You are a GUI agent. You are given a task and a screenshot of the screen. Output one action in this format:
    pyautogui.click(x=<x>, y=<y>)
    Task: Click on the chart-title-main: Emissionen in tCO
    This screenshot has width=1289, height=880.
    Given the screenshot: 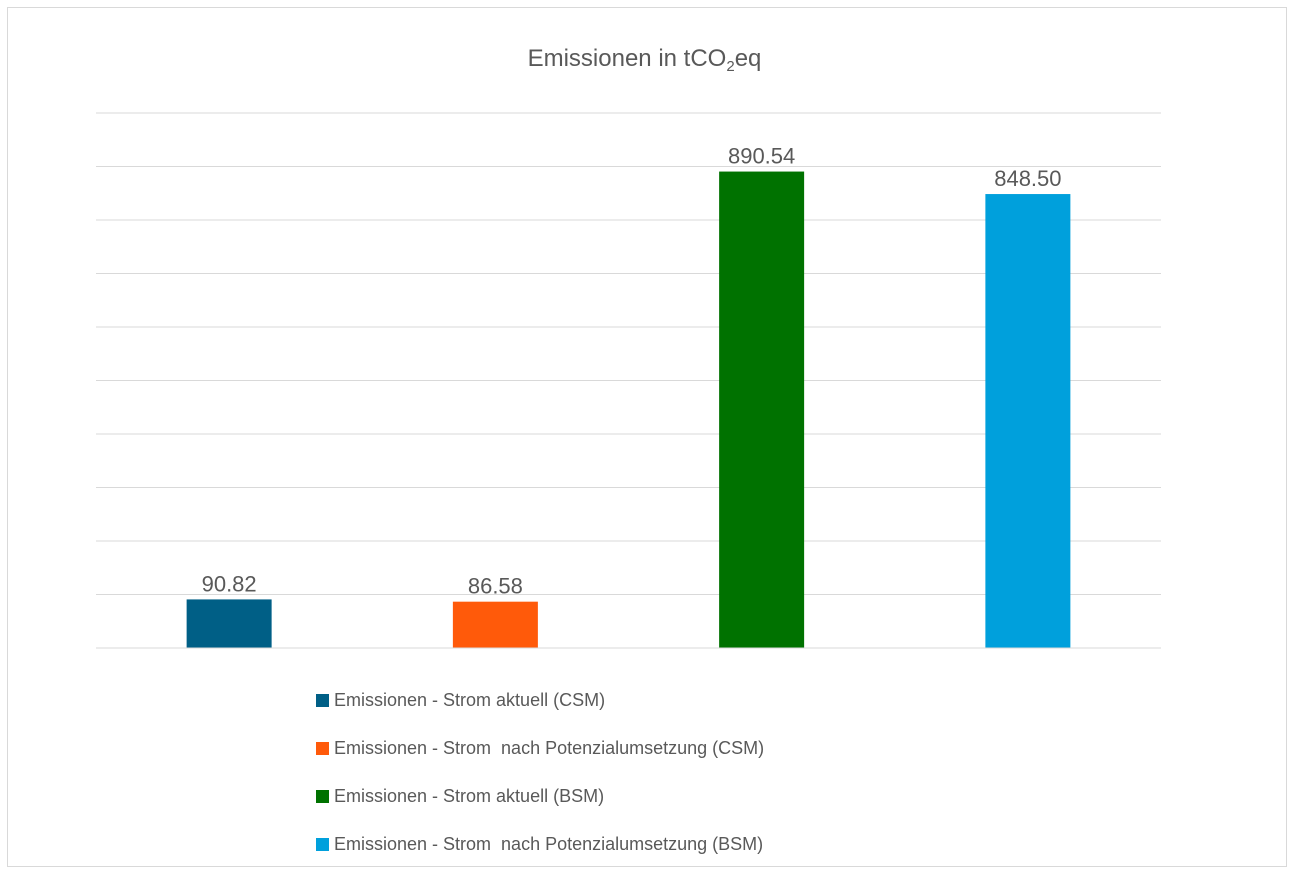 What is the action you would take?
    pyautogui.click(x=627, y=58)
    